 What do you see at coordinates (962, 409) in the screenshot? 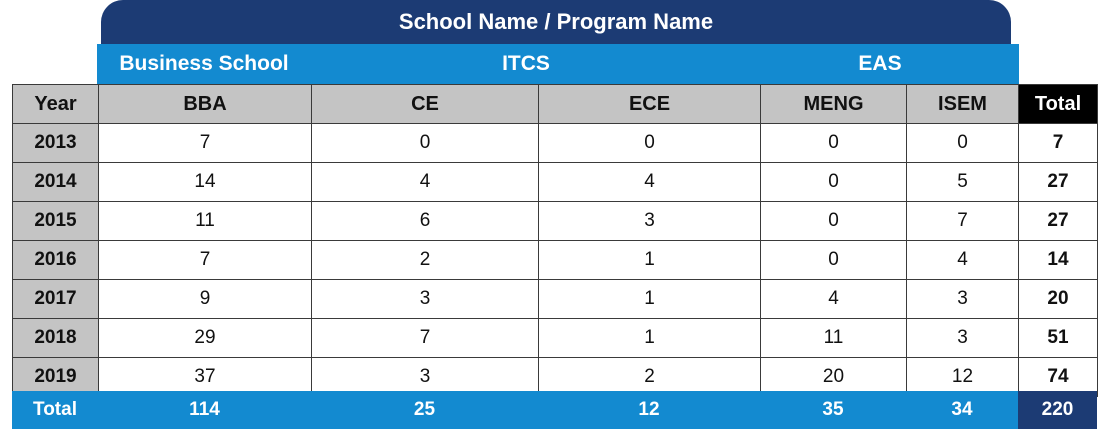
I see `total-cell: 34` at bounding box center [962, 409].